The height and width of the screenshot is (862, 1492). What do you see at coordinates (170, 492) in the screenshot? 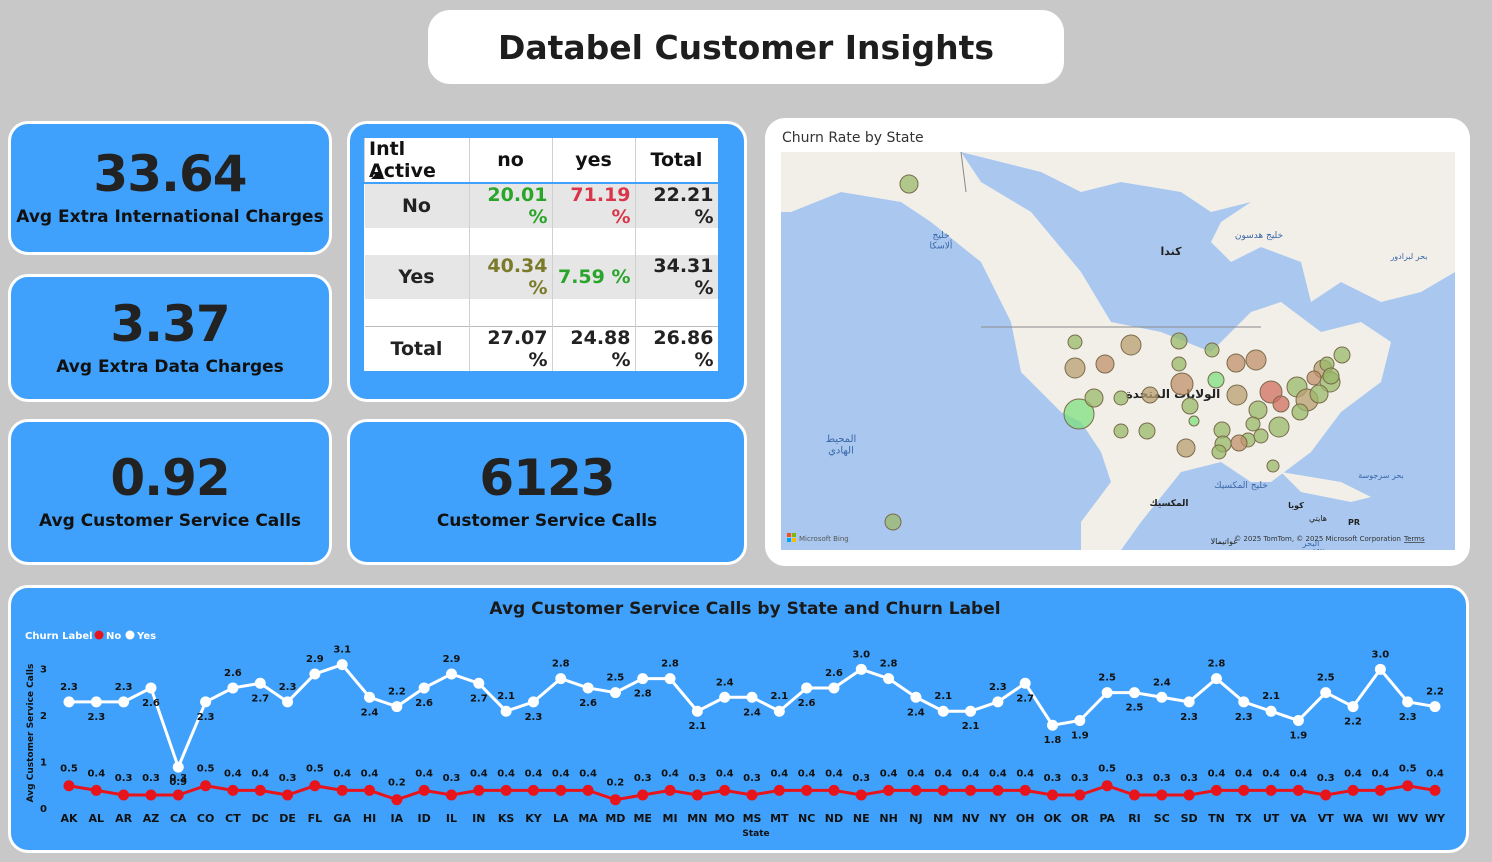
I see `kpi-cs-calls-avg: 0.92 Avg Customer Service Calls` at bounding box center [170, 492].